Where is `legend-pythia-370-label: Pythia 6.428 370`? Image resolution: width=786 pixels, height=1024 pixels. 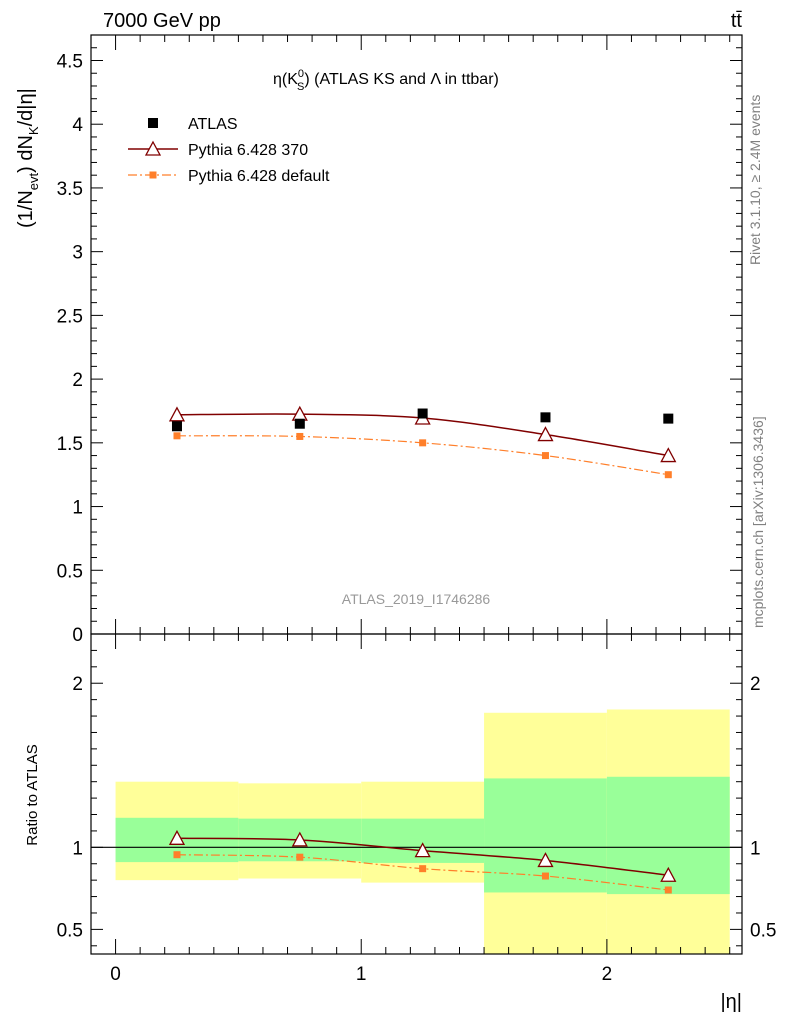 legend-pythia-370-label: Pythia 6.428 370 is located at coordinates (248, 150).